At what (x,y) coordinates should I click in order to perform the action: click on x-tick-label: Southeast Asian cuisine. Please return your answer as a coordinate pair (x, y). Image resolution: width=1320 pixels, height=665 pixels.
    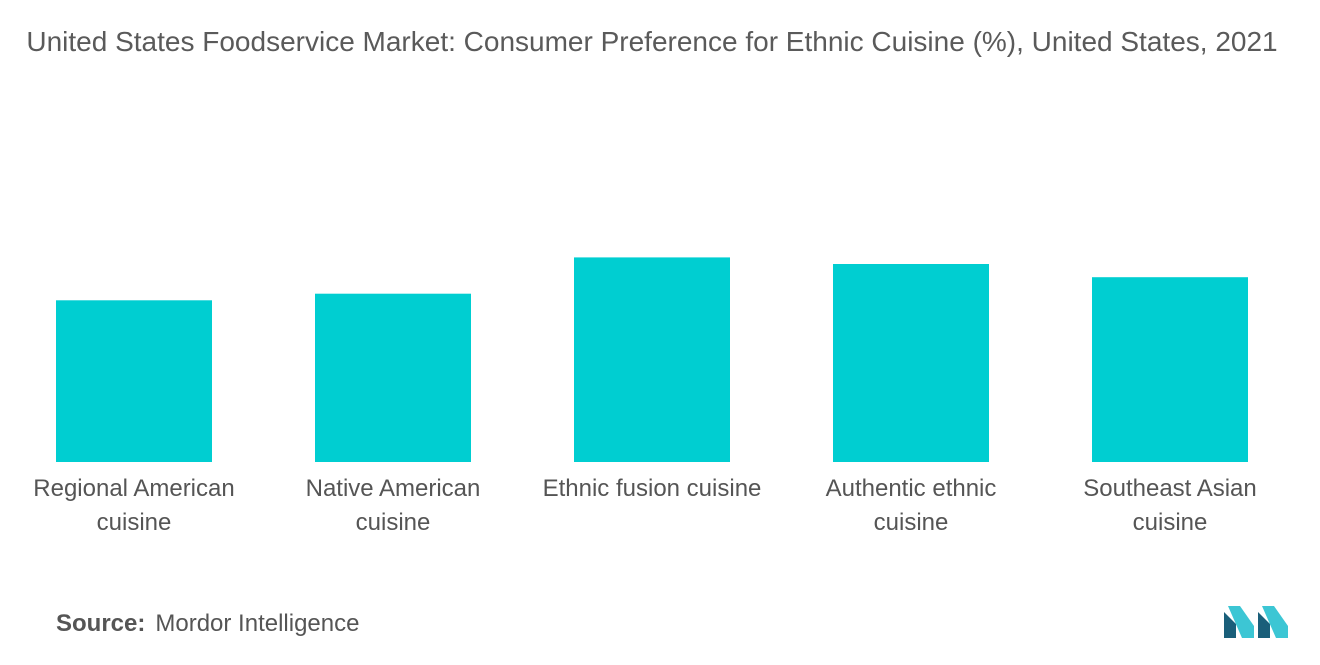
    Looking at the image, I should click on (1170, 505).